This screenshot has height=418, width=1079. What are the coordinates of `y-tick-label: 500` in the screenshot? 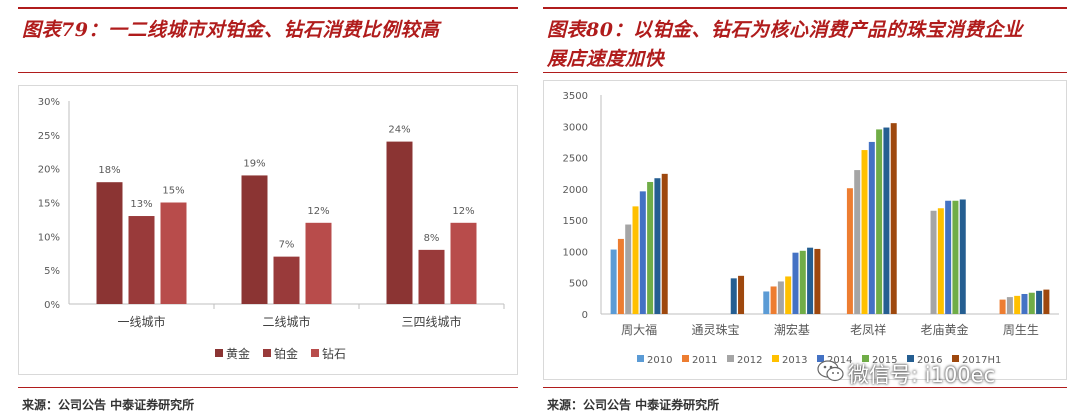 It's located at (578, 284).